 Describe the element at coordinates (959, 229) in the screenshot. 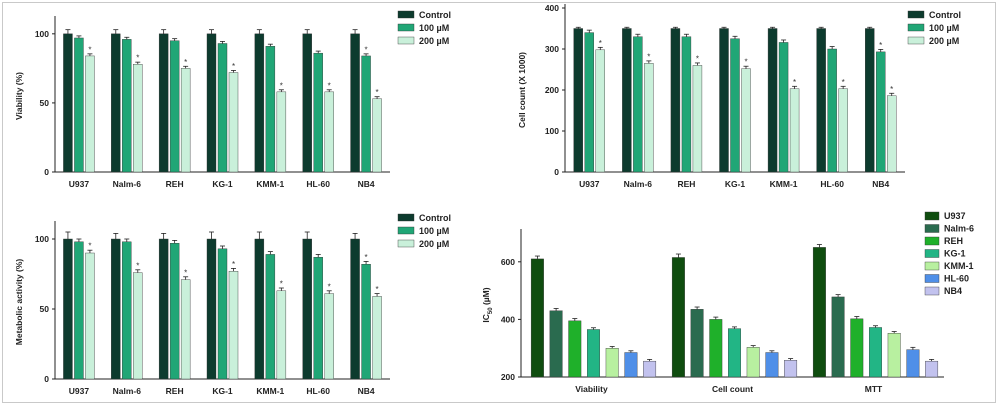

I see `legend-label: Nalm-6` at that location.